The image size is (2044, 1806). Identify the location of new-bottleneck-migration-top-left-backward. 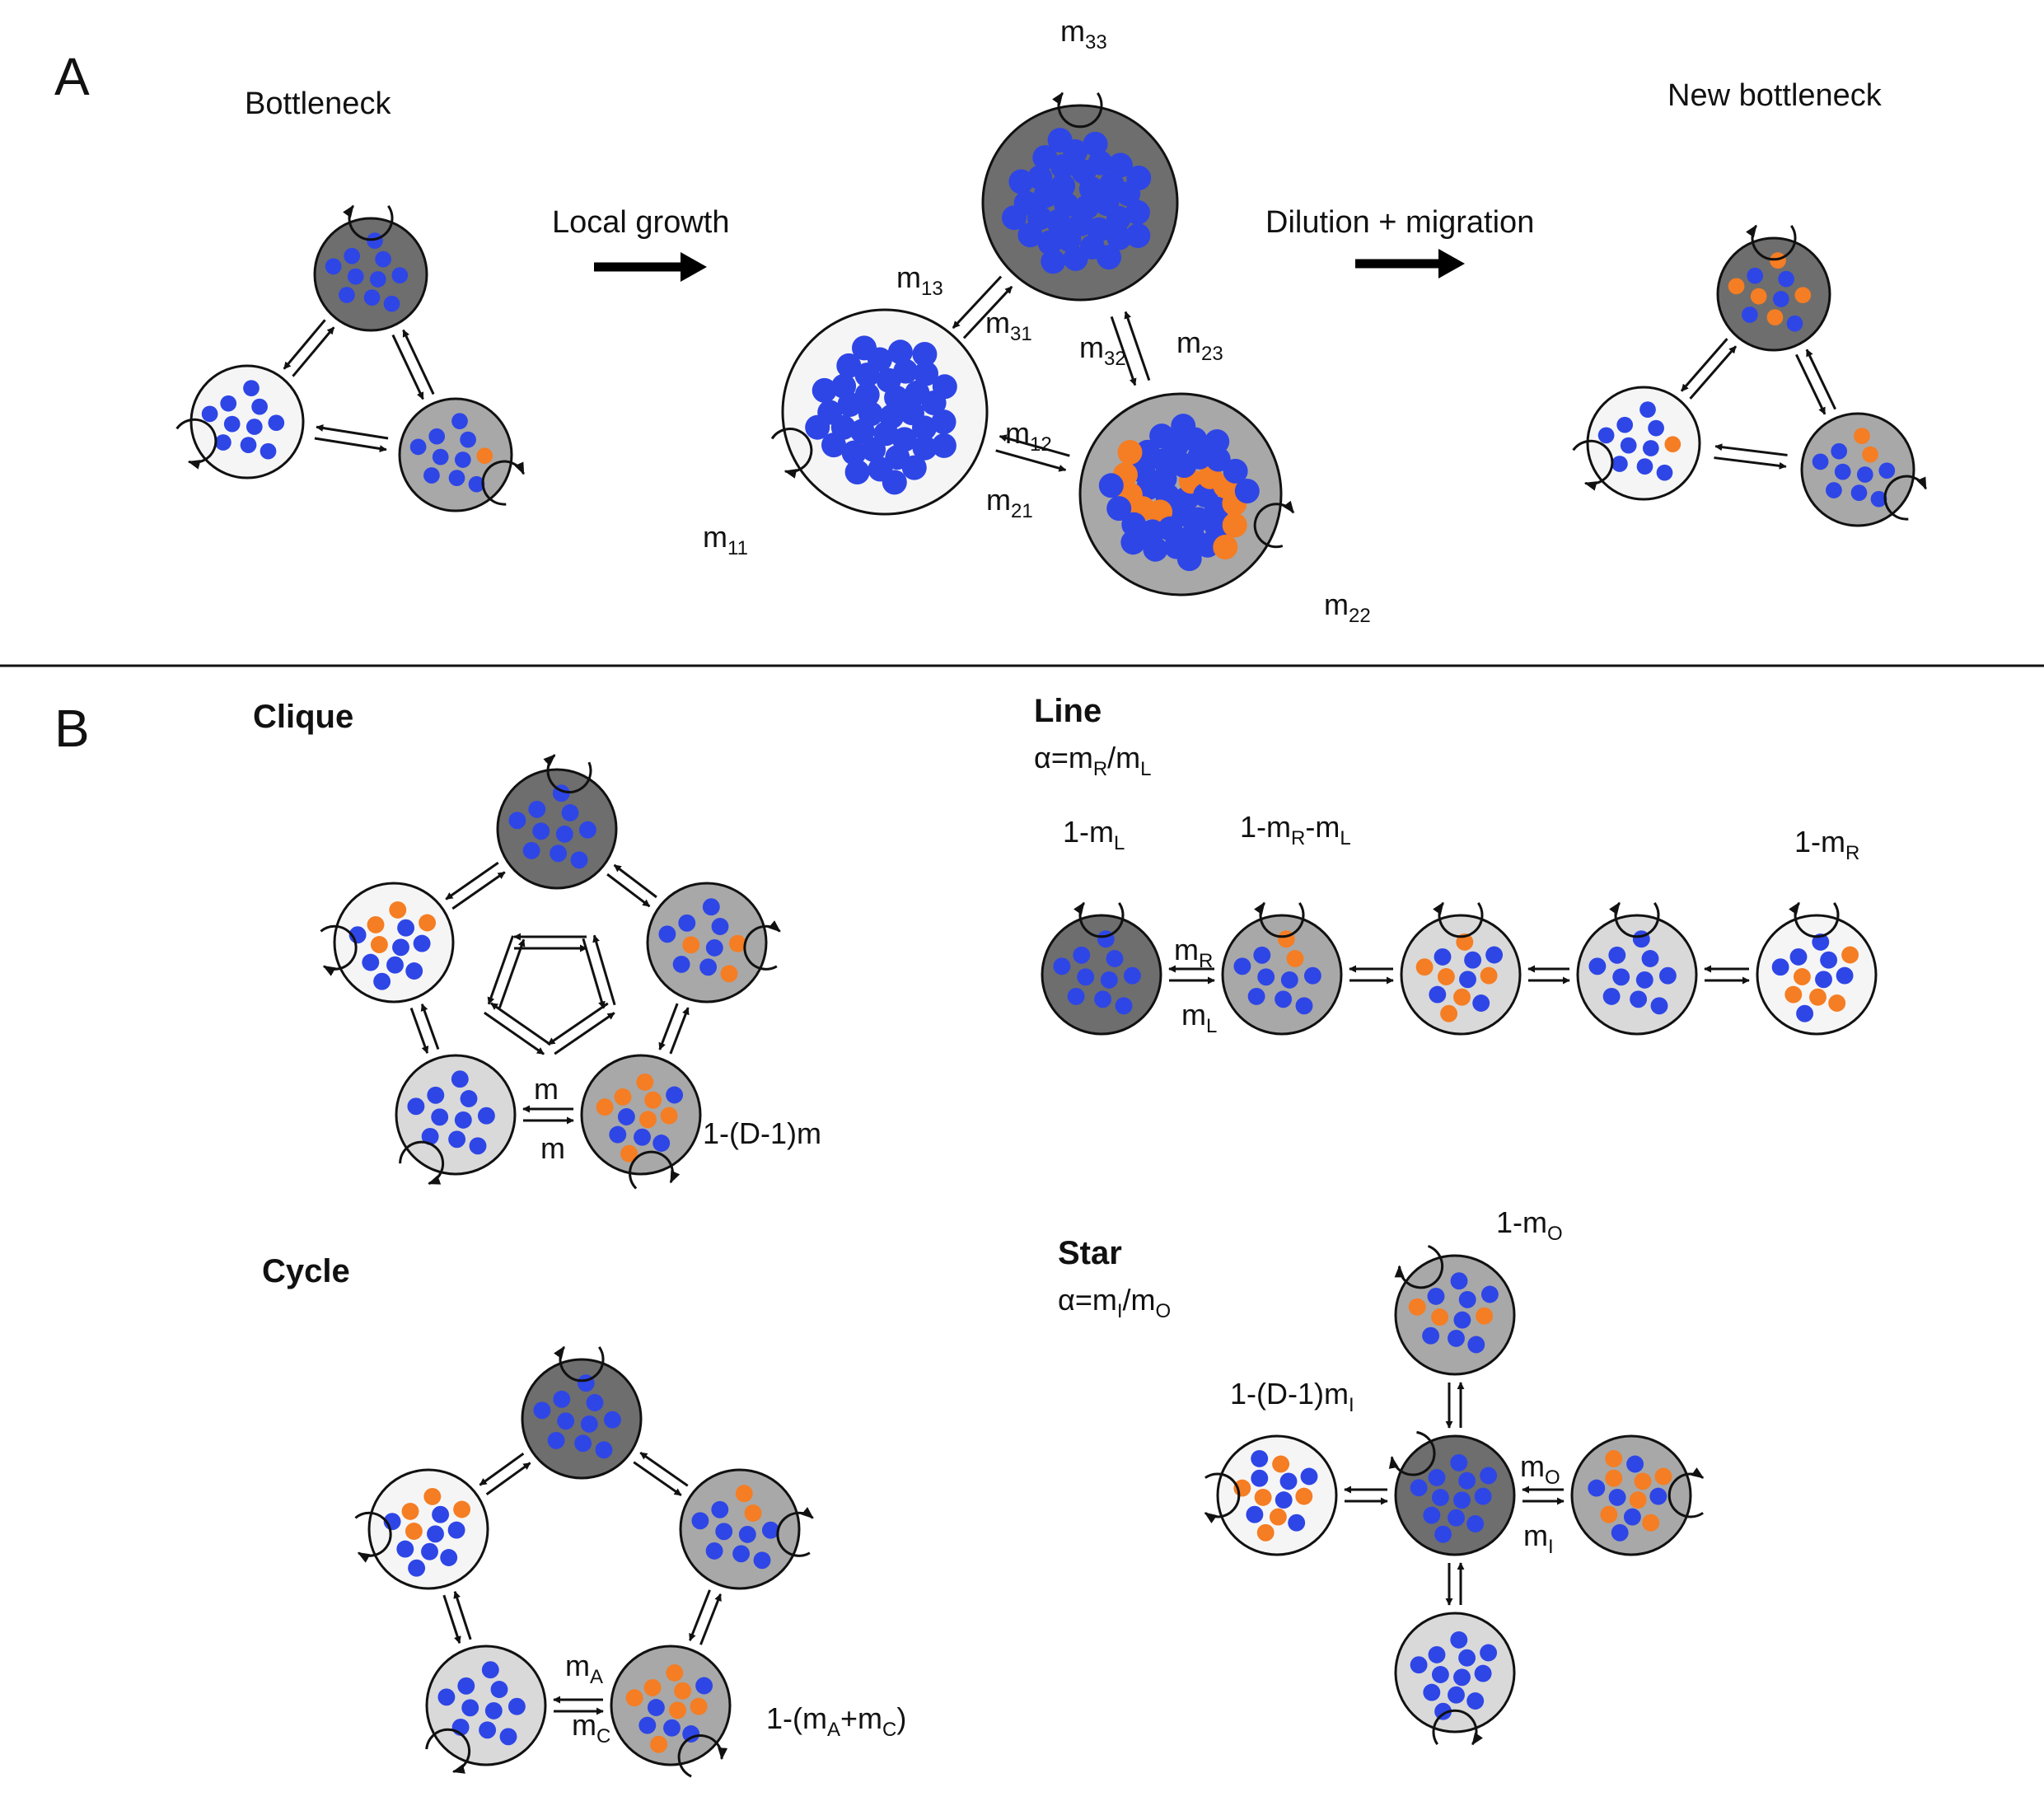
(1713, 372).